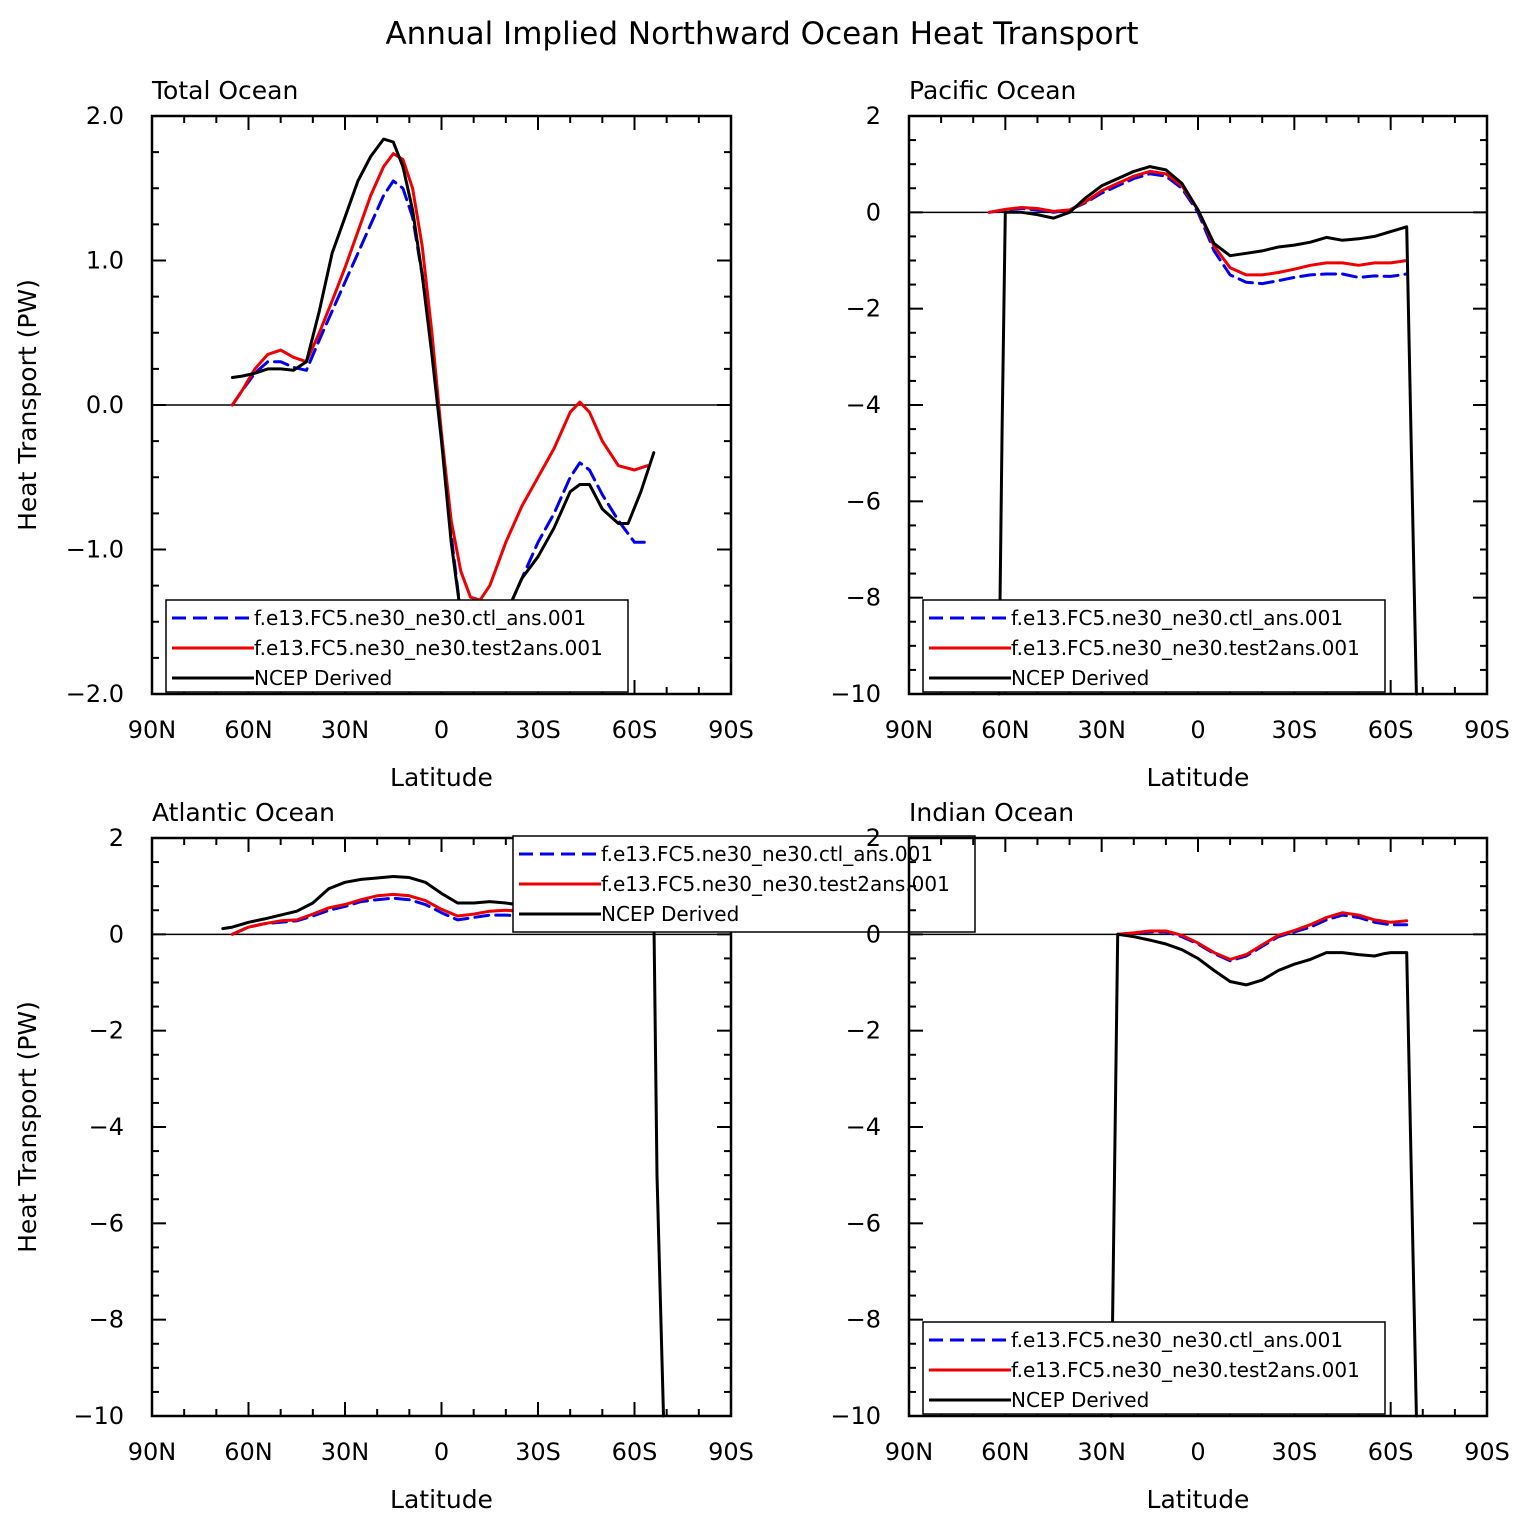 This screenshot has height=1527, width=1525. What do you see at coordinates (105, 261) in the screenshot?
I see `y-tick-label: 1.0` at bounding box center [105, 261].